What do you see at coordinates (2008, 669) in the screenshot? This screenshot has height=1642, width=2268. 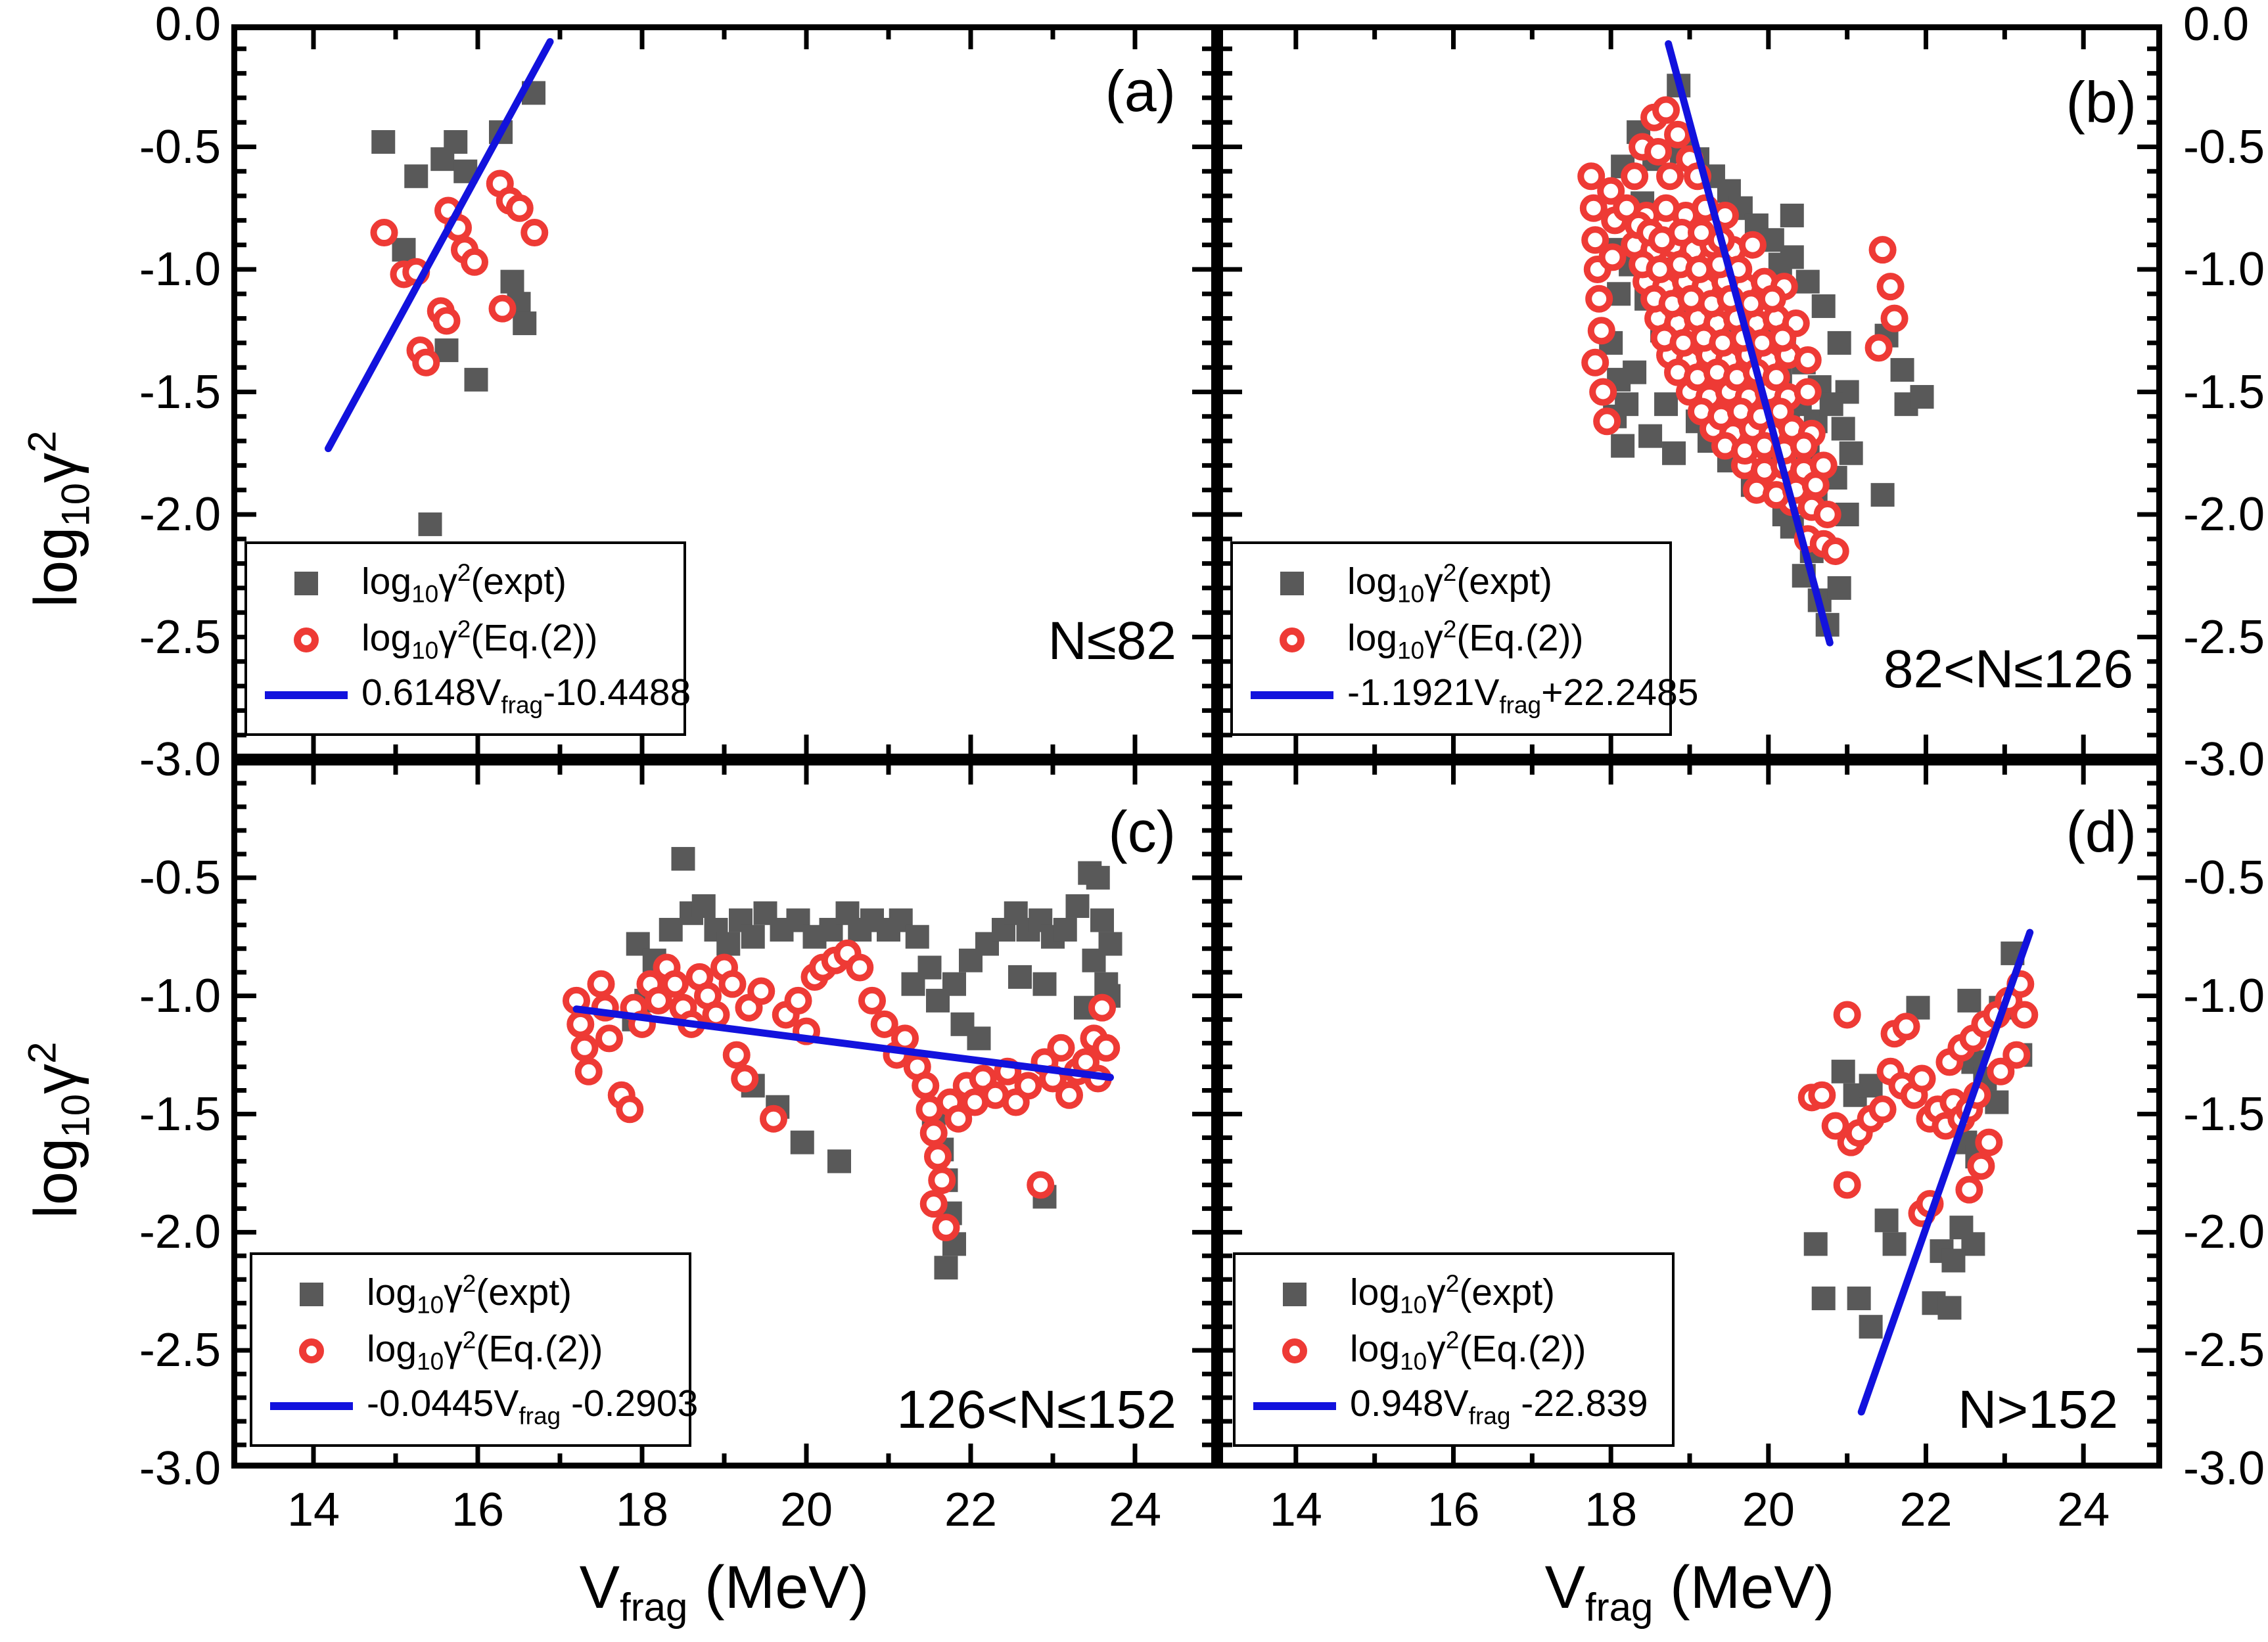 I see `annotation-panel-b: 82<N≤126` at bounding box center [2008, 669].